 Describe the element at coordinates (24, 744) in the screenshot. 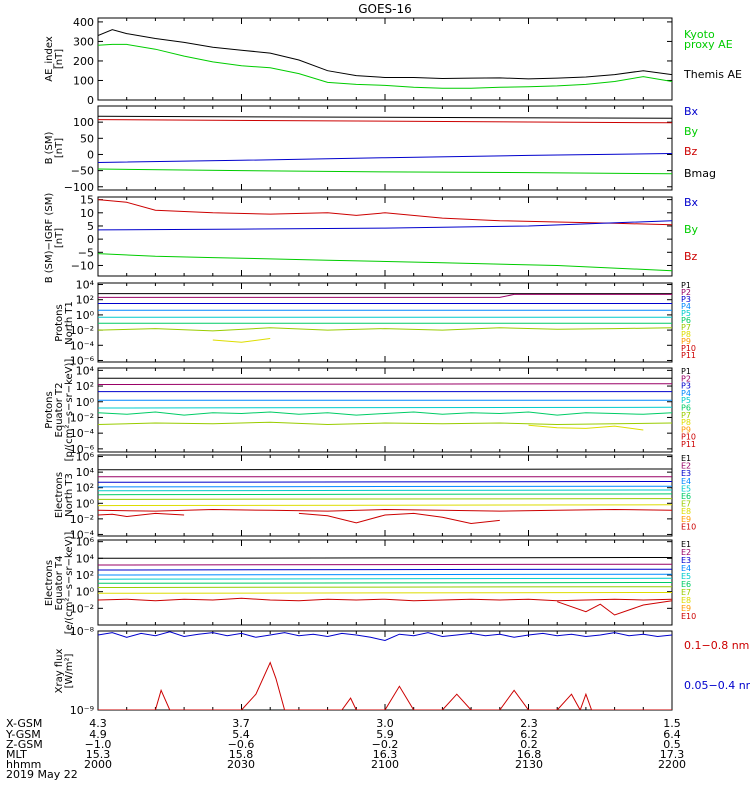

I see `ephemeris-row-label: Z-GSM` at that location.